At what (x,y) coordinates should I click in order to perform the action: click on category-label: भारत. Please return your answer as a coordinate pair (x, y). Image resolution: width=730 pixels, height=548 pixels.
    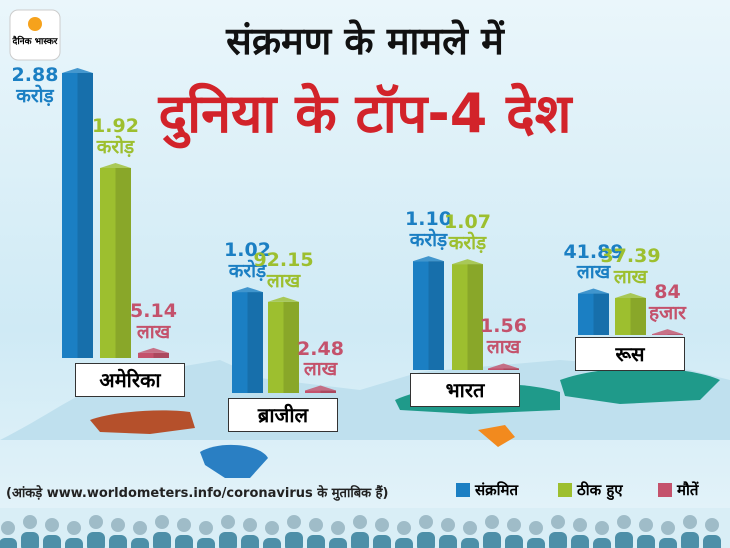
    Looking at the image, I should click on (465, 390).